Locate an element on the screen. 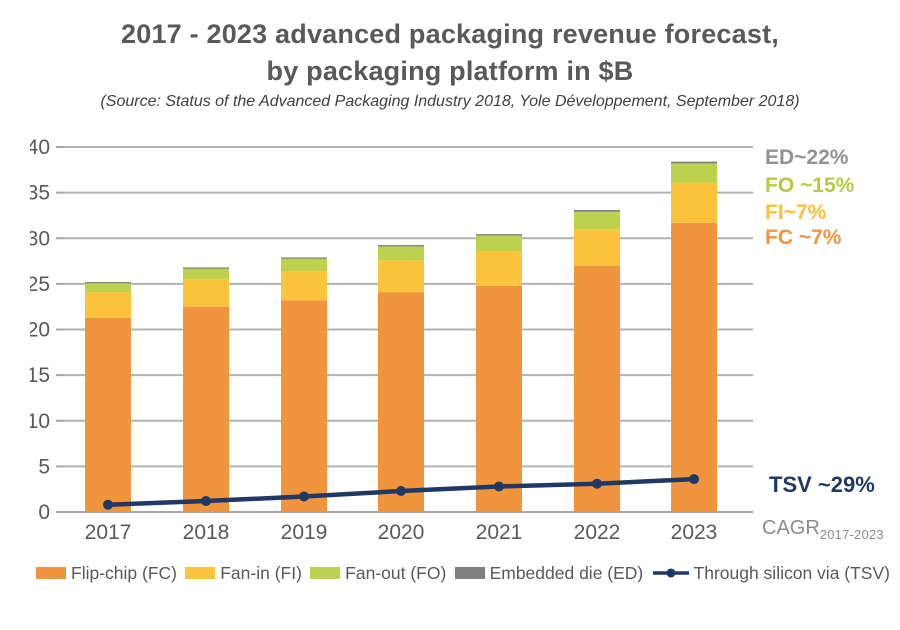  bar-2022-flip-chip-fc is located at coordinates (597, 388).